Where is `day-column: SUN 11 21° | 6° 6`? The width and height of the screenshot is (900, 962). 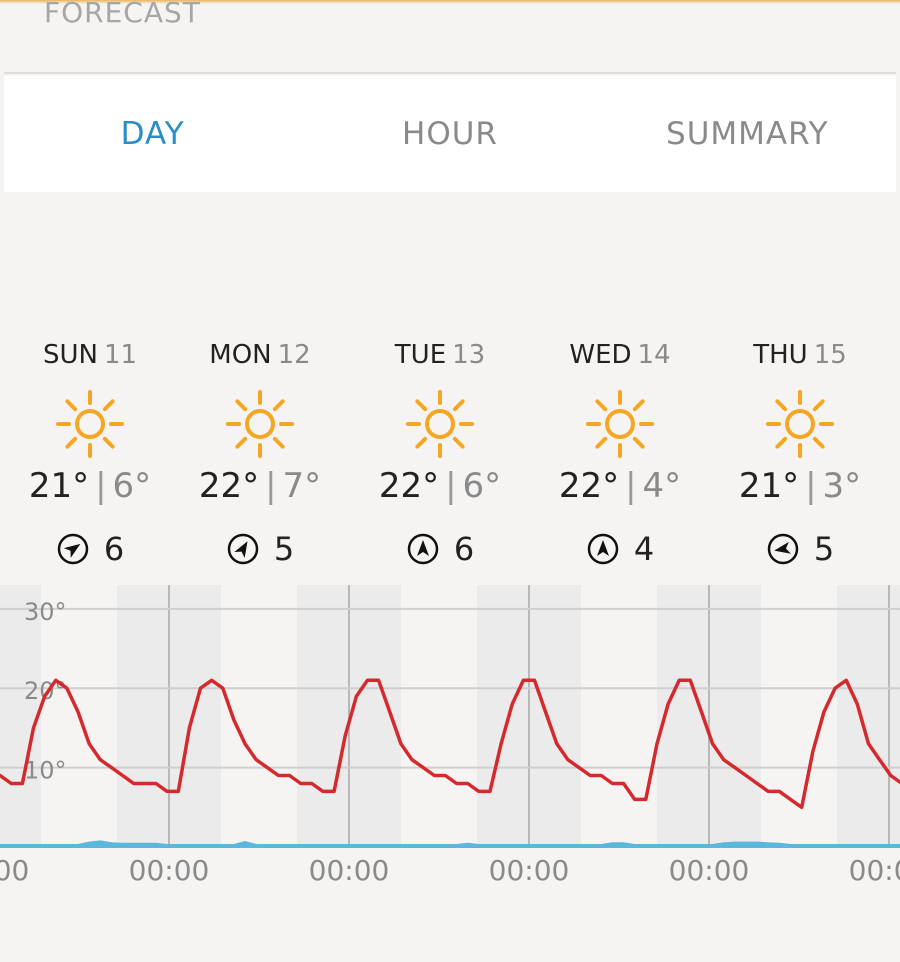
day-column: SUN 11 21° | 6° 6 is located at coordinates (90, 456).